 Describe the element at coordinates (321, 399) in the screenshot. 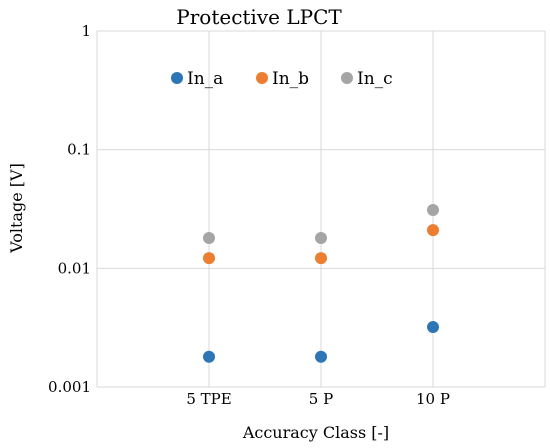

I see `x-tick-label: 5 P` at that location.